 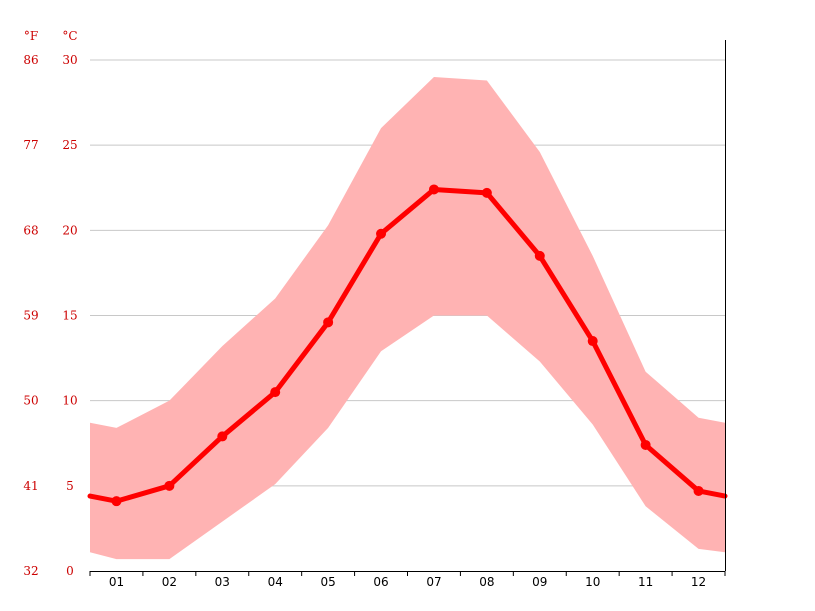 What do you see at coordinates (327, 582) in the screenshot?
I see `x-tick-label: 05` at bounding box center [327, 582].